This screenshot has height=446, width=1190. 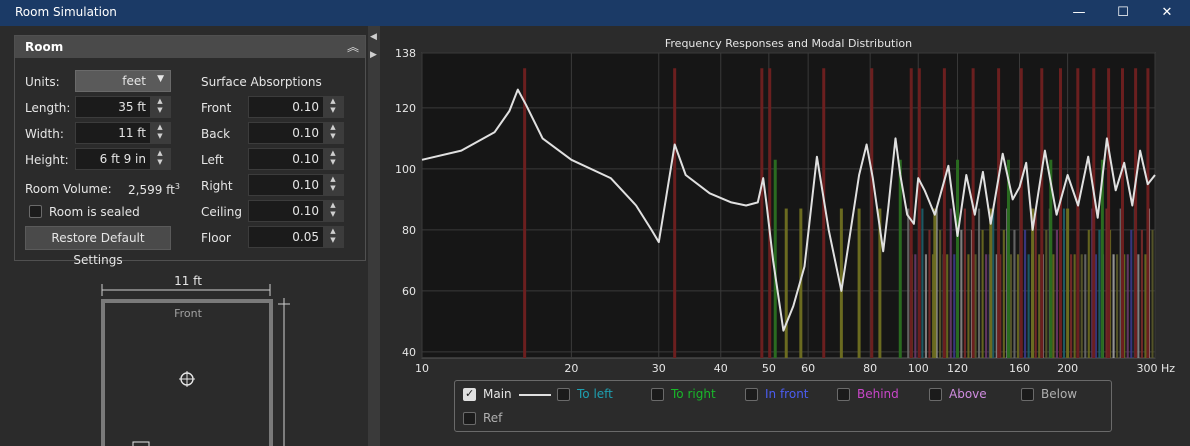 I want to click on window-title: Room Simulation, so click(x=66, y=12).